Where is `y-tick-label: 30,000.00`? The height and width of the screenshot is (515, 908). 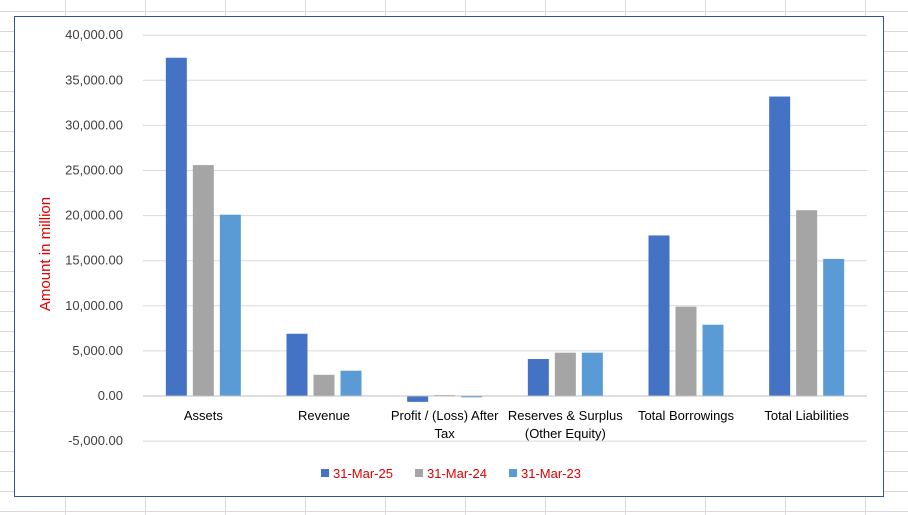 y-tick-label: 30,000.00 is located at coordinates (94, 124).